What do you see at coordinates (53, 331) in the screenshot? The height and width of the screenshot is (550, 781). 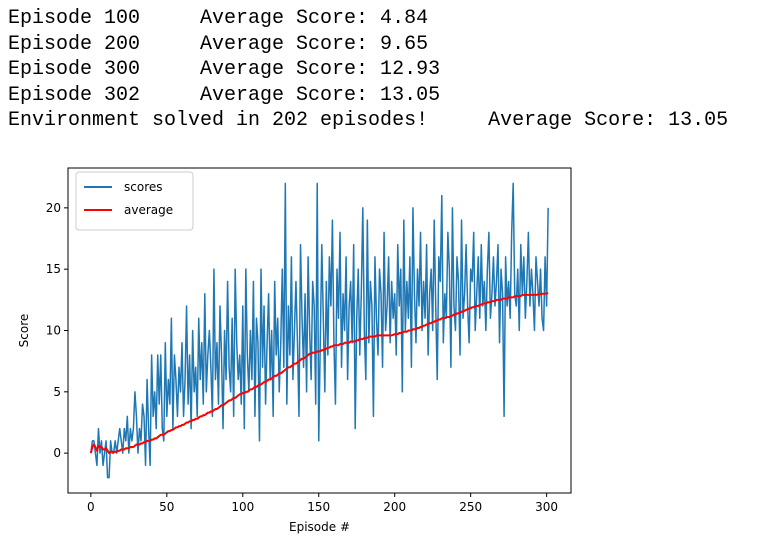 I see `y-tick-label: 10` at bounding box center [53, 331].